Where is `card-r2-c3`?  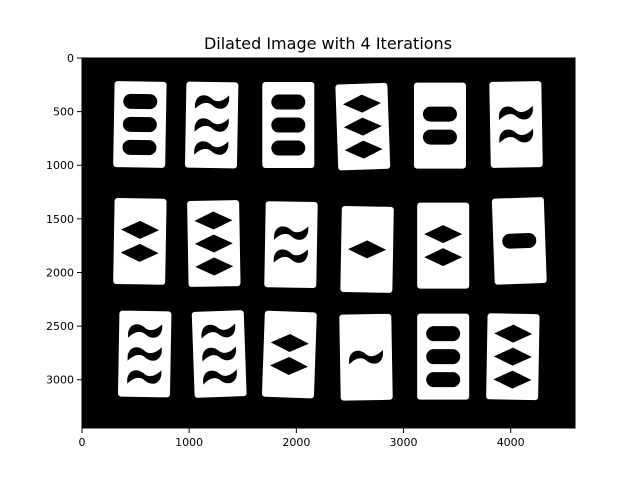 card-r2-c3 is located at coordinates (366, 357).